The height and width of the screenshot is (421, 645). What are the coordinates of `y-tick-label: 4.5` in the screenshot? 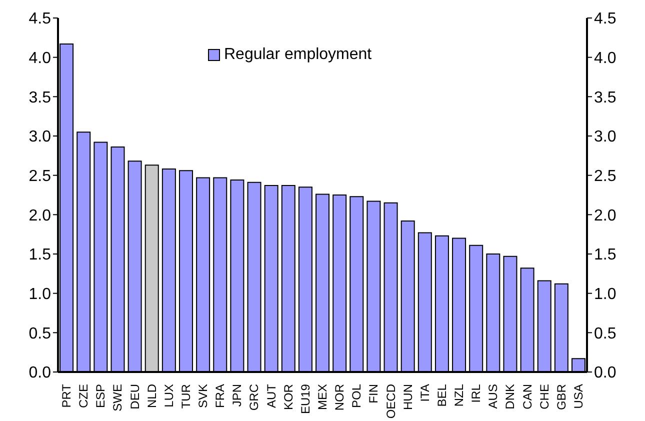 It's located at (40, 19).